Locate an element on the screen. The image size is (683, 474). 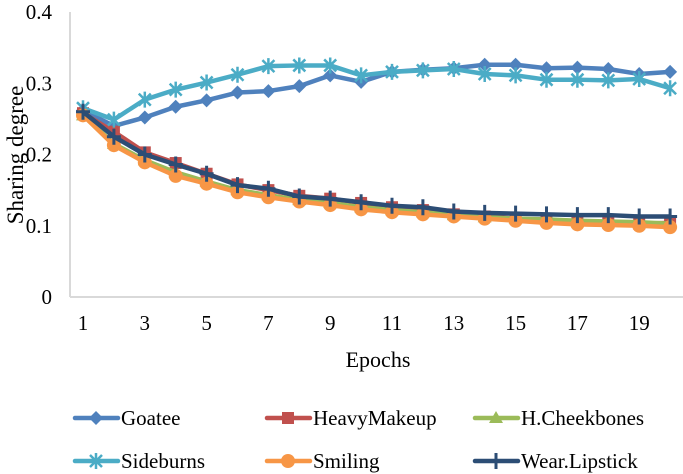
legend-item: Sideburns is located at coordinates (138, 461).